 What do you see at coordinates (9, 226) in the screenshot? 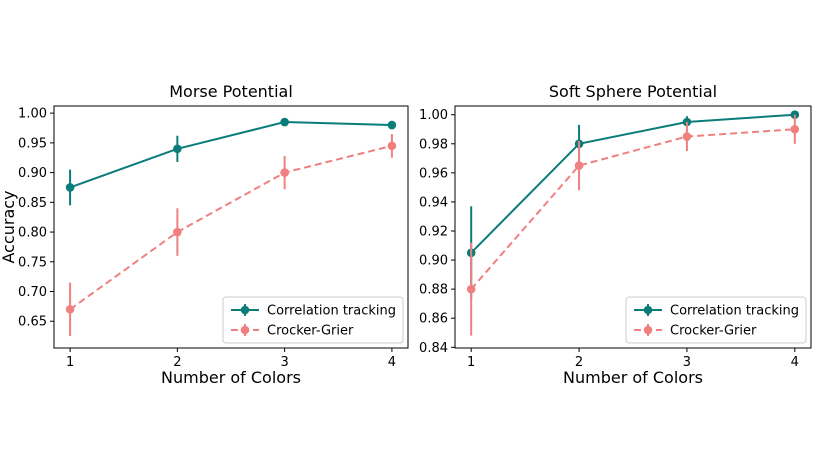
I see `y-axis-label: Accuracy` at bounding box center [9, 226].